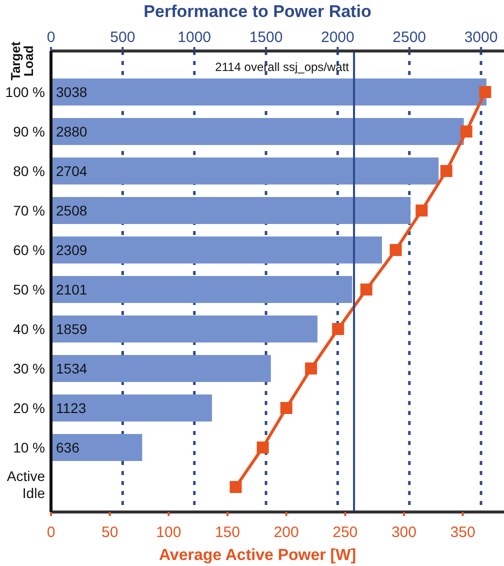 The image size is (504, 566). I want to click on data-label: 2508, so click(72, 210).